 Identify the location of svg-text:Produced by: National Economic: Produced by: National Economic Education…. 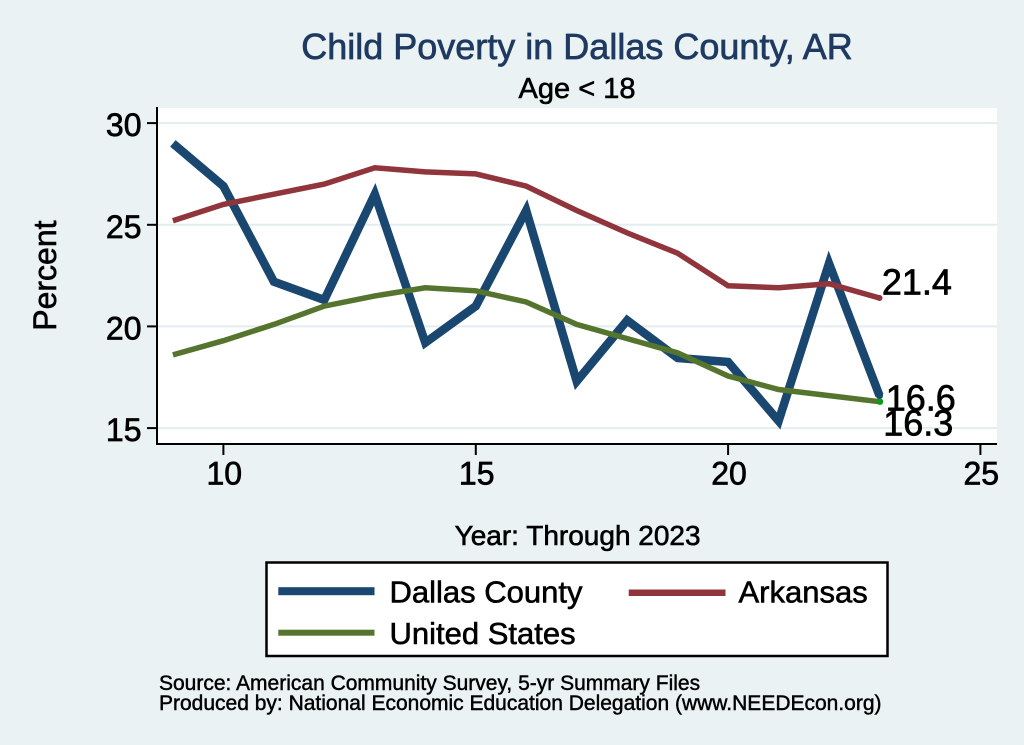
(520, 703).